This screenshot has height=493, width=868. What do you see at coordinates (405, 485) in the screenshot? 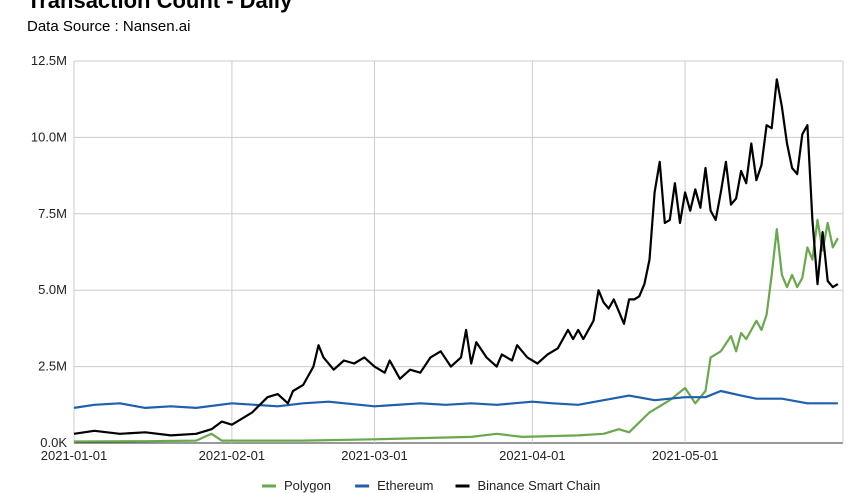
I see `legend-label-ethereum: Ethereum` at bounding box center [405, 485].